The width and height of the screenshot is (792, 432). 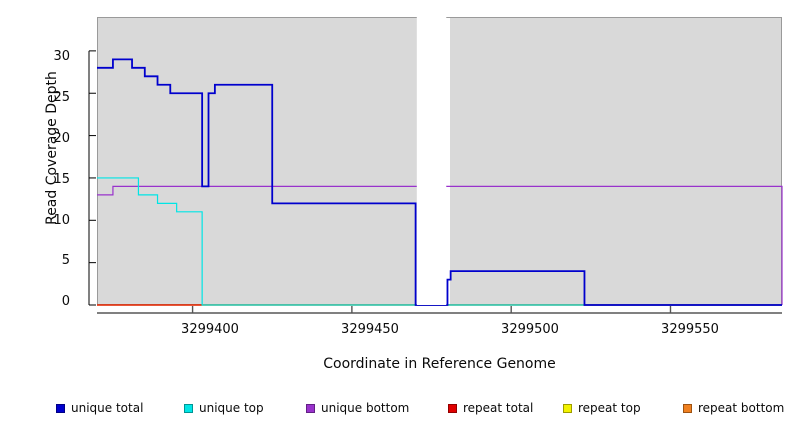 What do you see at coordinates (210, 329) in the screenshot?
I see `x-tick-label-3299400: 3299400` at bounding box center [210, 329].